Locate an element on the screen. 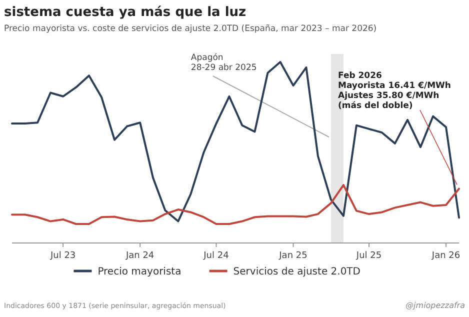 This screenshot has width=469, height=317. x-tick-label: Jan 24 is located at coordinates (139, 256).